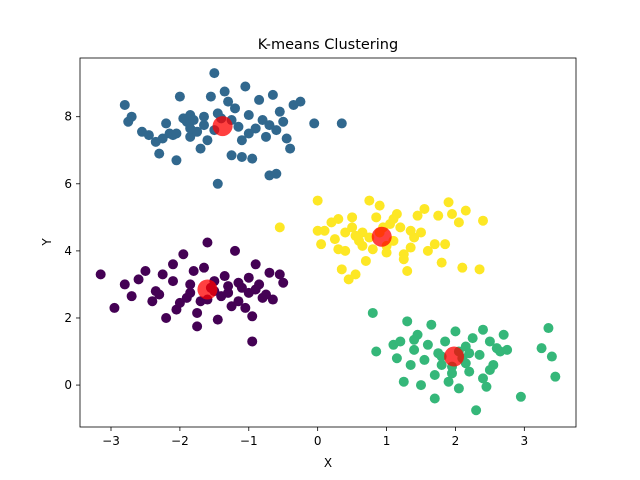  Describe the element at coordinates (180, 441) in the screenshot. I see `x-tick-label: −2` at that location.